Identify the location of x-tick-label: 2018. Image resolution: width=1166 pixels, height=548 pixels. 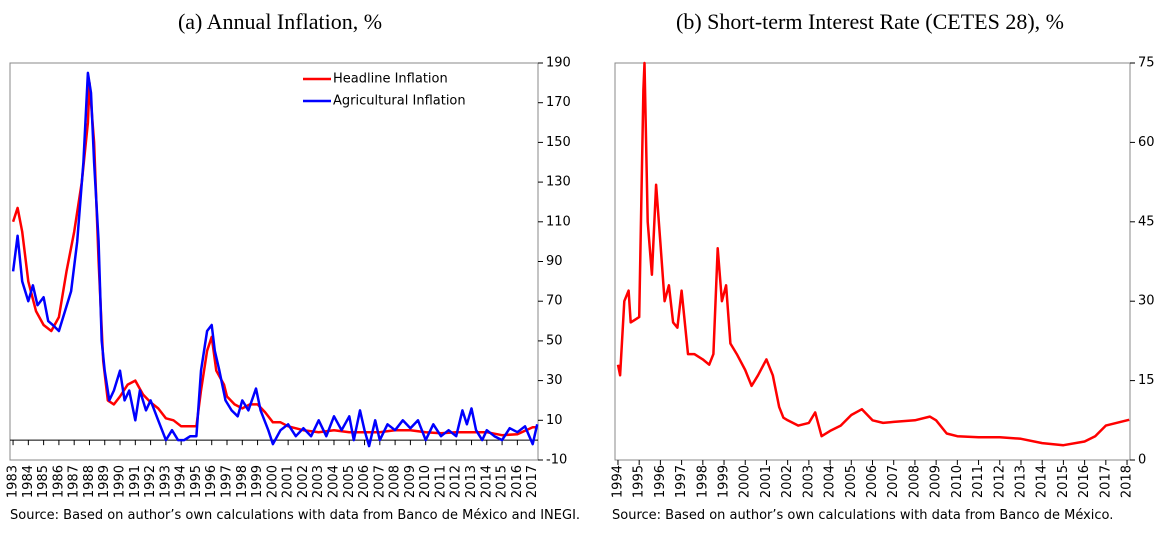
(1127, 481).